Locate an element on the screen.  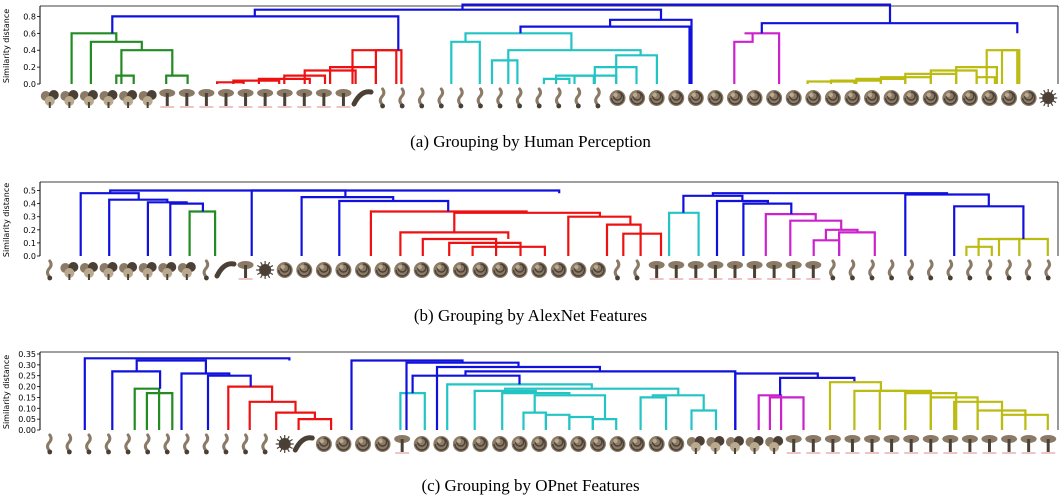
y-tick-label: 0.25 is located at coordinates (27, 376).